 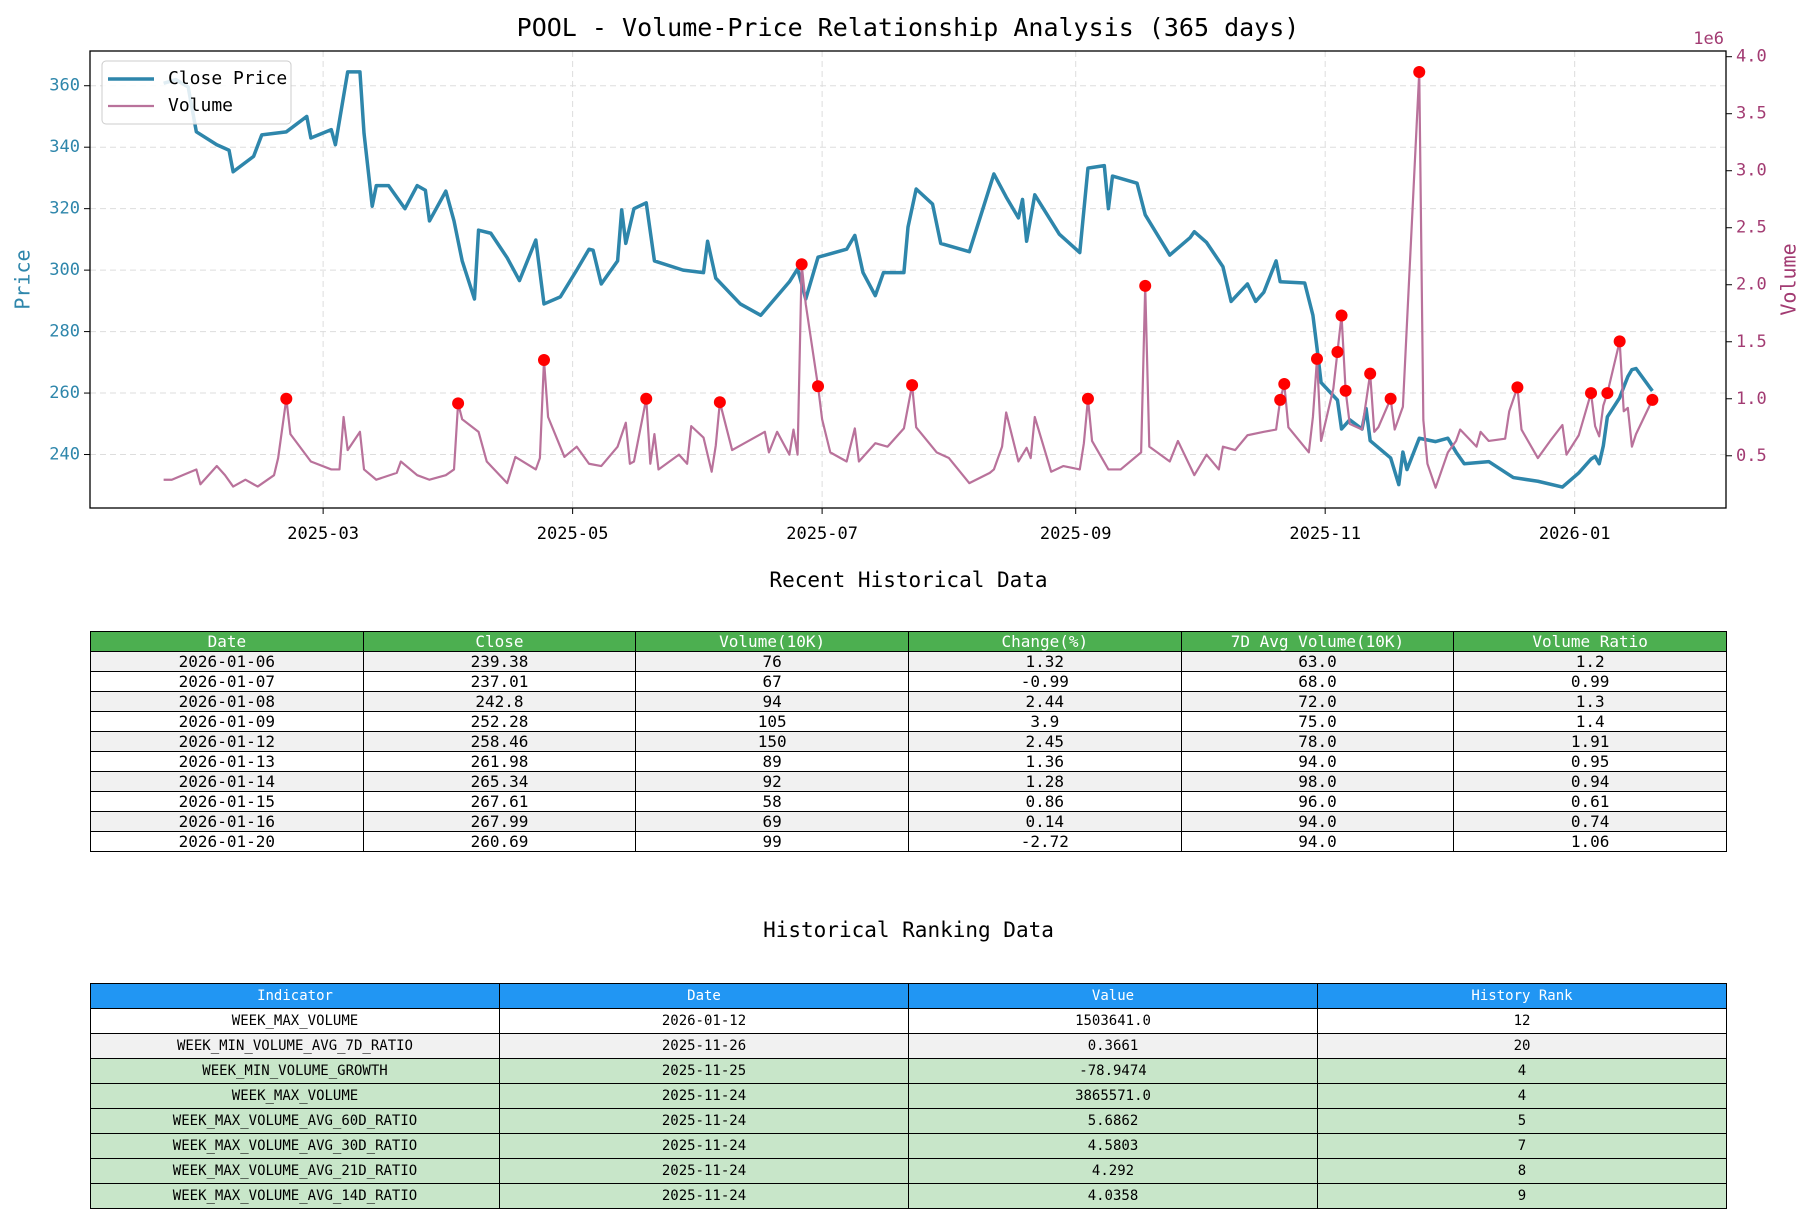 What do you see at coordinates (196, 92) in the screenshot?
I see `legend-box` at bounding box center [196, 92].